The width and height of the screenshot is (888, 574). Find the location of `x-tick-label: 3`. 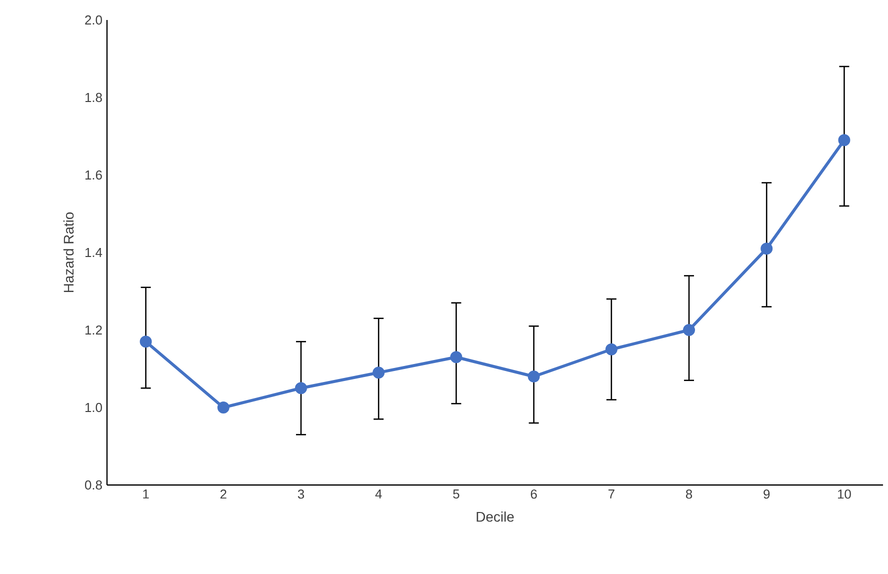

x-tick-label: 3 is located at coordinates (301, 494).